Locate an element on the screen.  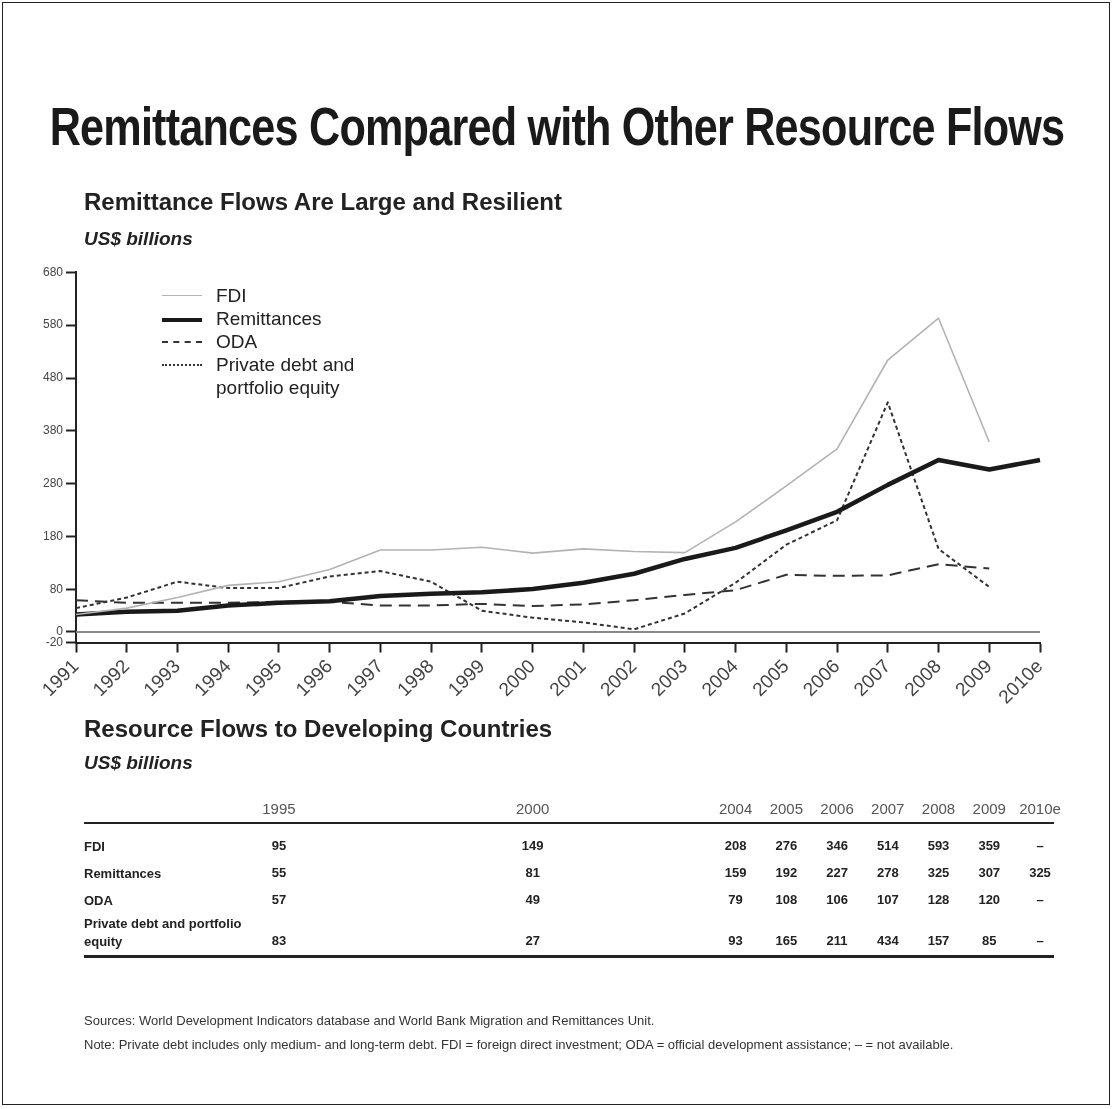
data-label: 108 is located at coordinates (786, 899).